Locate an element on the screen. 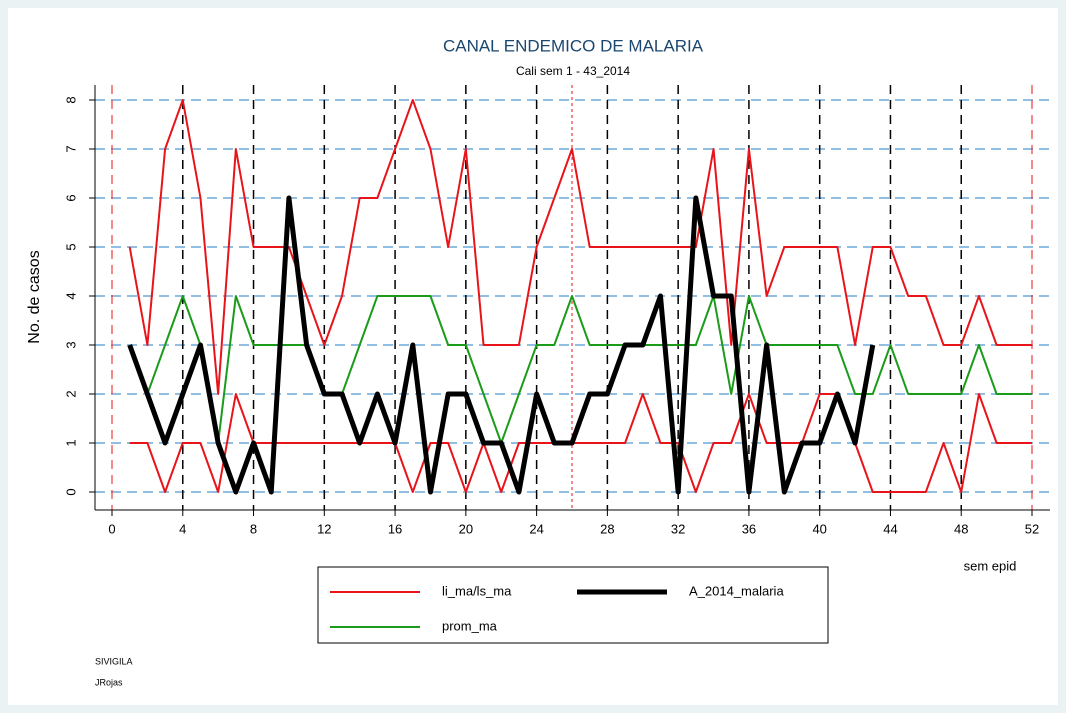 This screenshot has width=1066, height=713. y-tick-label: 4 is located at coordinates (70, 295).